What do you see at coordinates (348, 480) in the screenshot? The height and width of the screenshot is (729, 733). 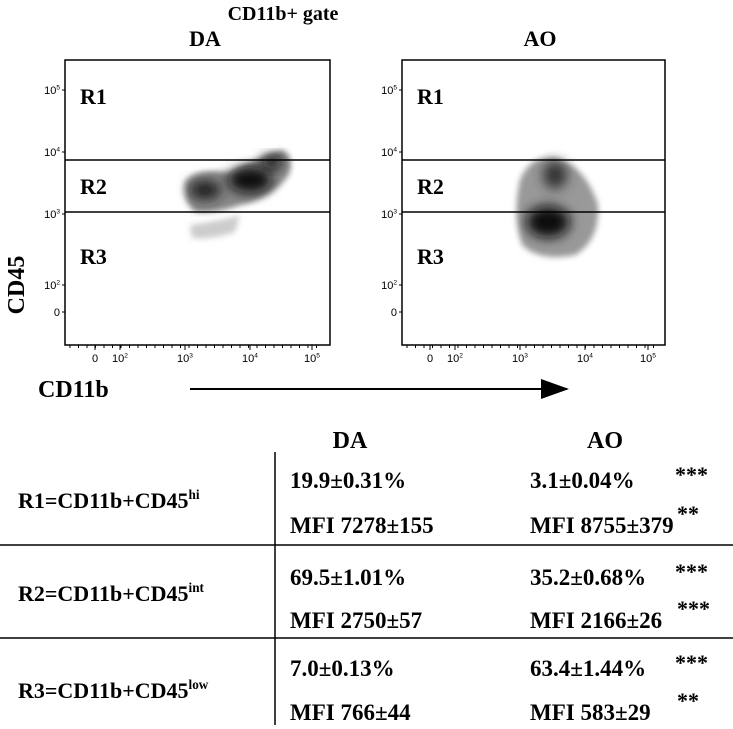 I see `cell-pct: 19.9±0.31%` at bounding box center [348, 480].